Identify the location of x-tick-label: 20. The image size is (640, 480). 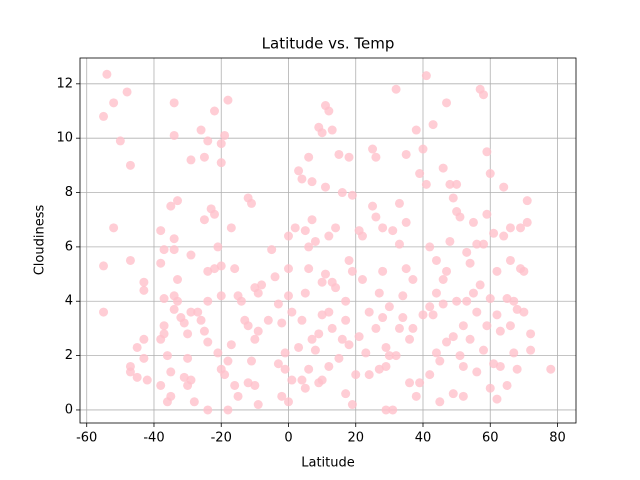
(355, 438).